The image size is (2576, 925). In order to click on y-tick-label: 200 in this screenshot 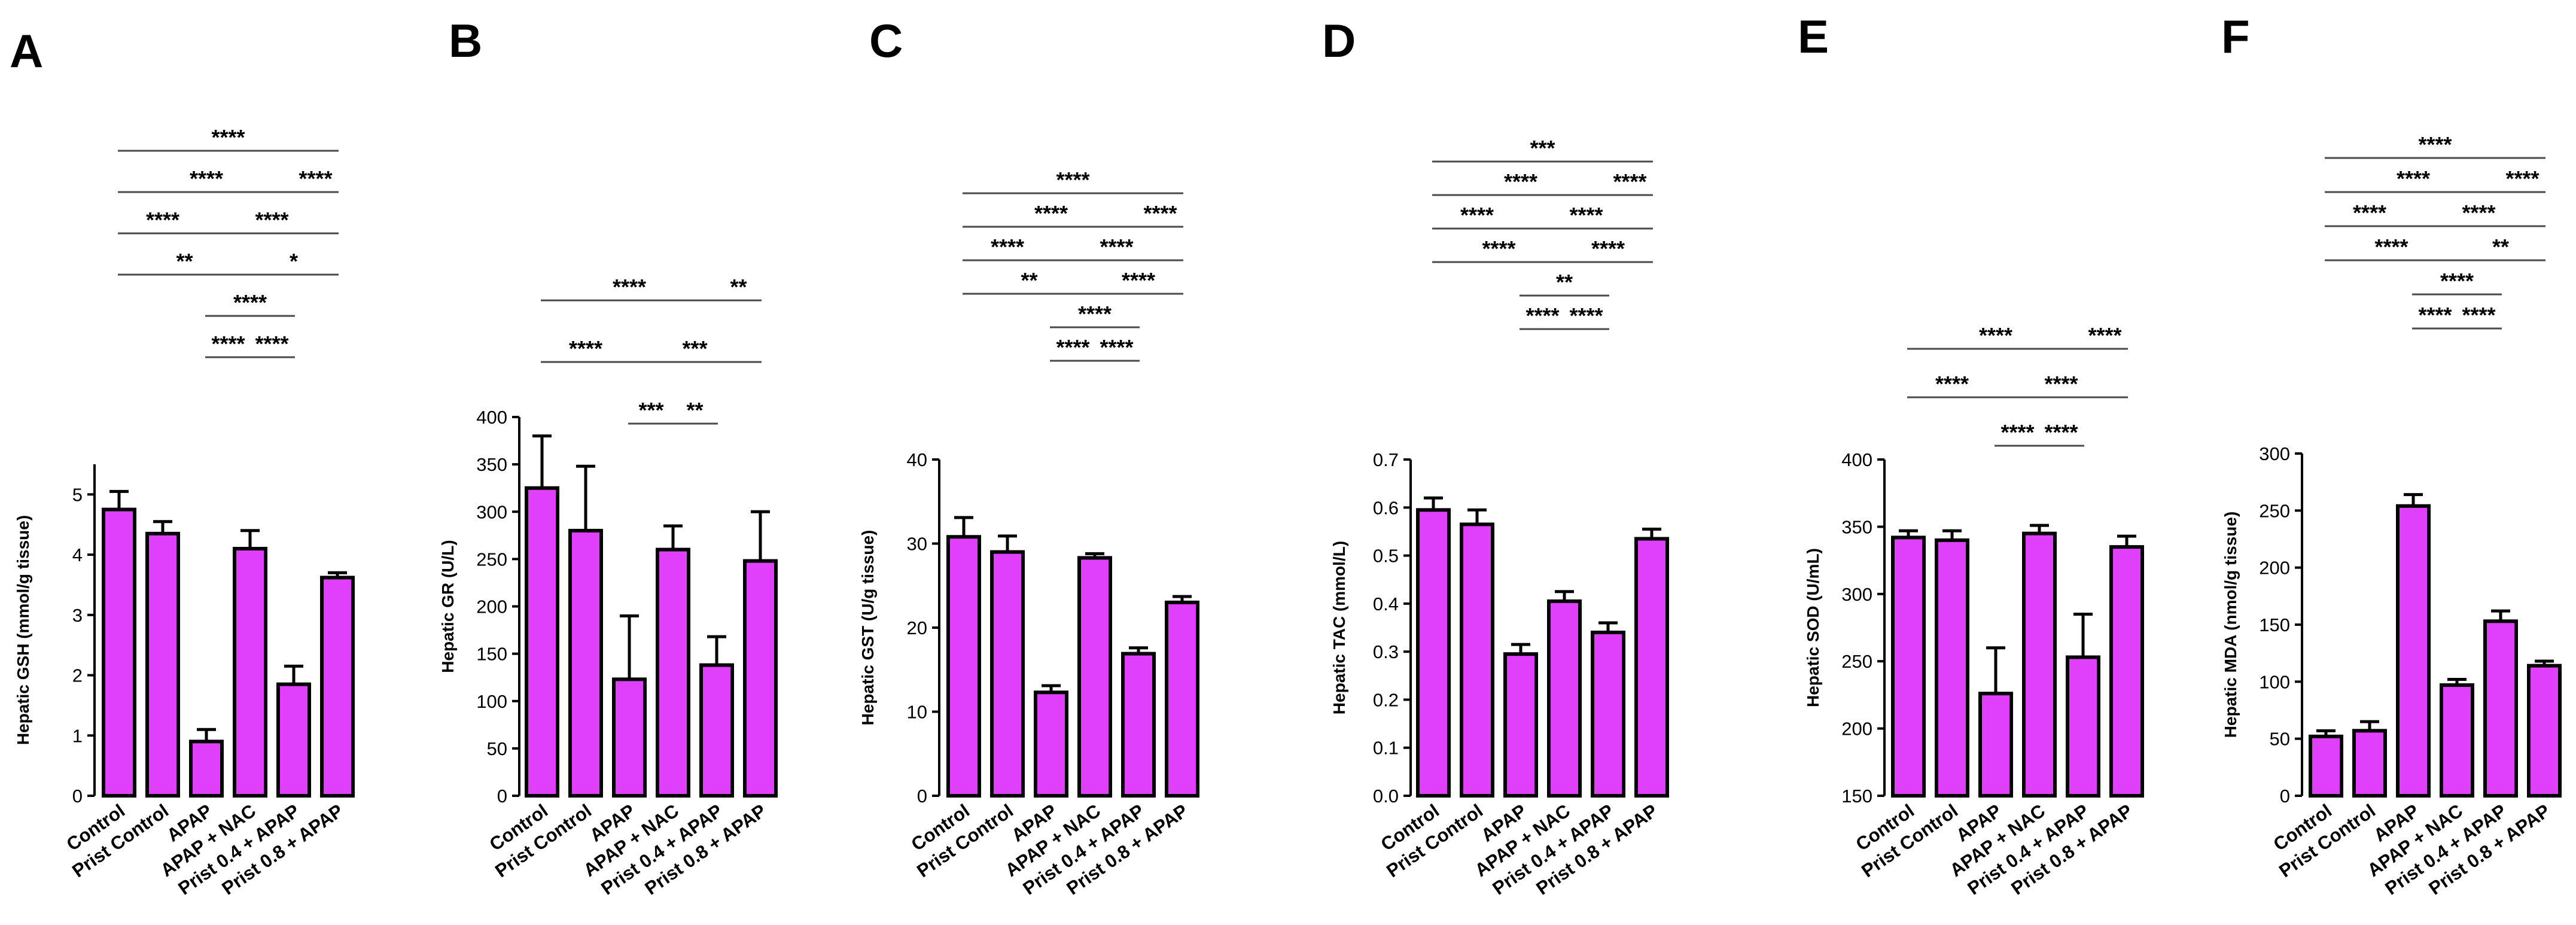, I will do `click(1856, 729)`.